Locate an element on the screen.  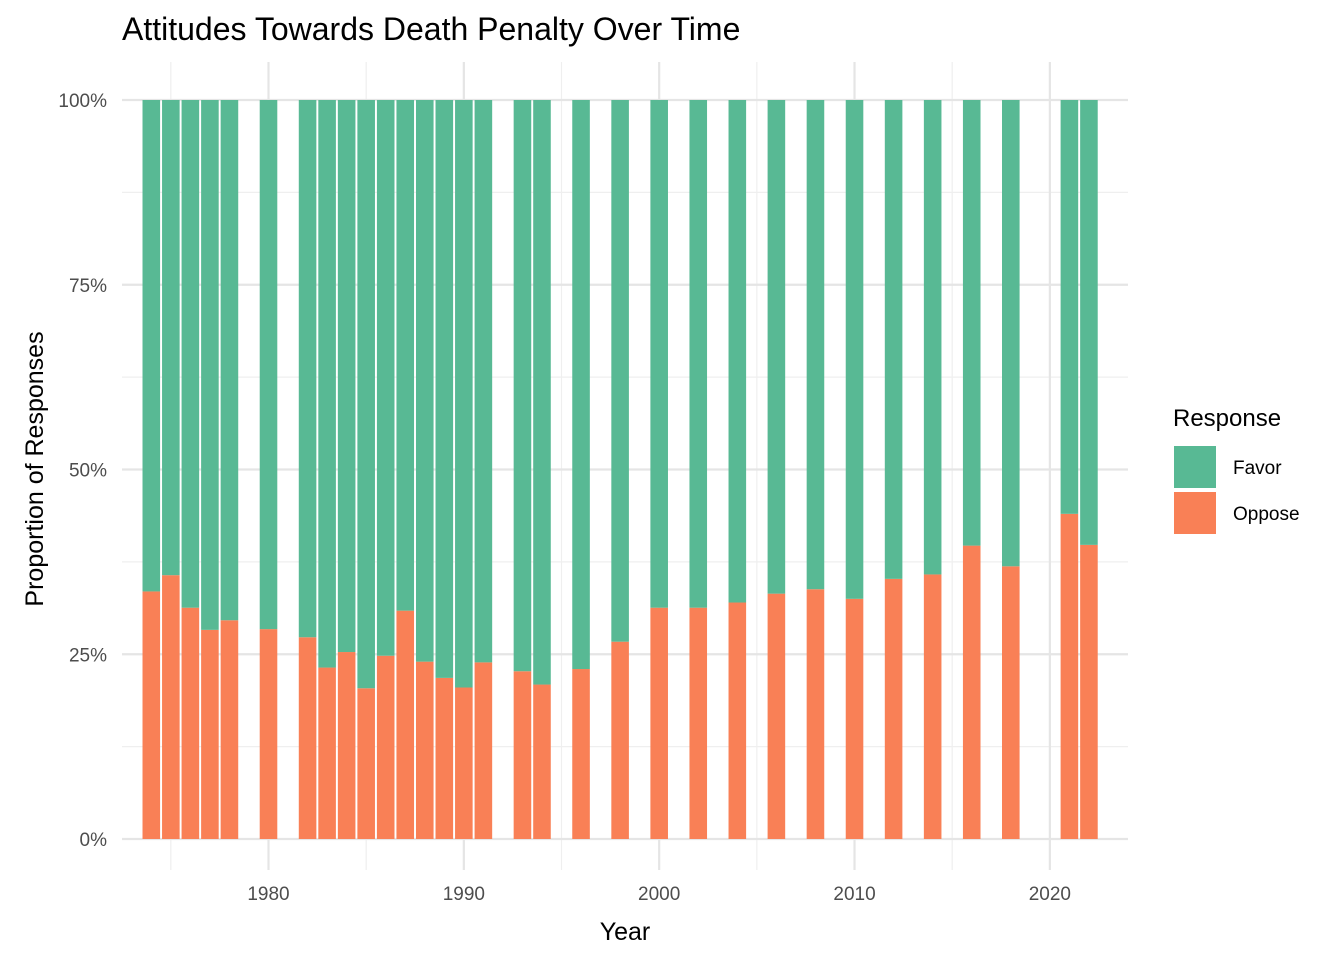
bar-oppose-1974 is located at coordinates (151, 715).